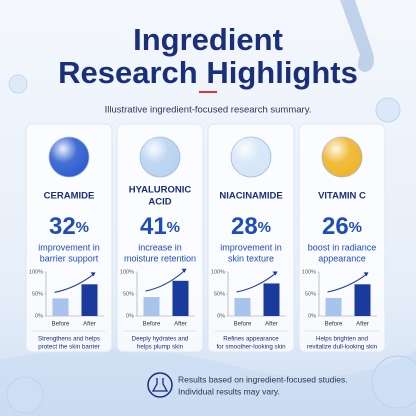 Image resolution: width=416 pixels, height=416 pixels. I want to click on stat: 28%, so click(251, 226).